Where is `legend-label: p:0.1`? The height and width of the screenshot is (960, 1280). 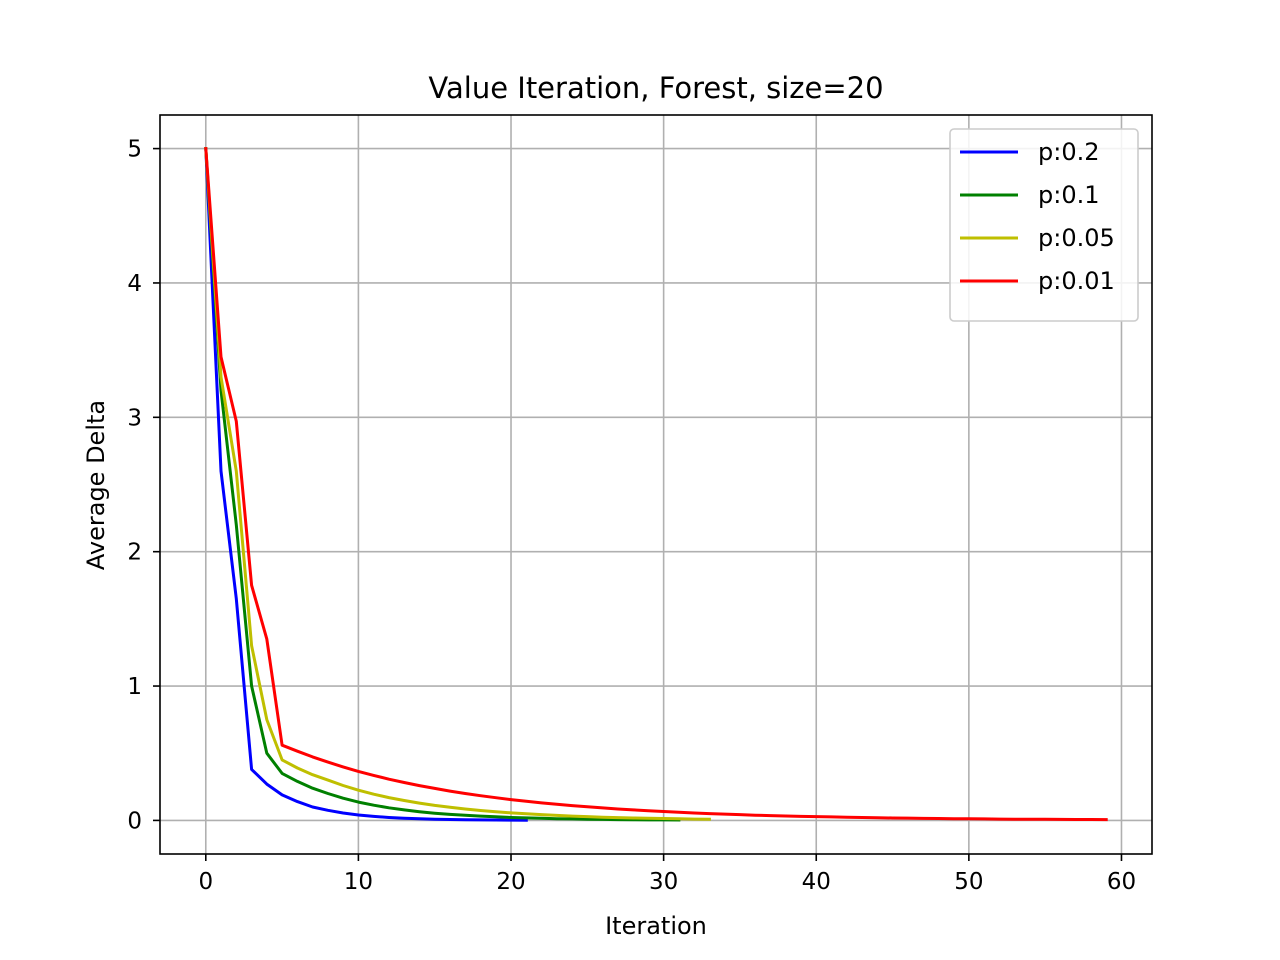 legend-label: p:0.1 is located at coordinates (1069, 195).